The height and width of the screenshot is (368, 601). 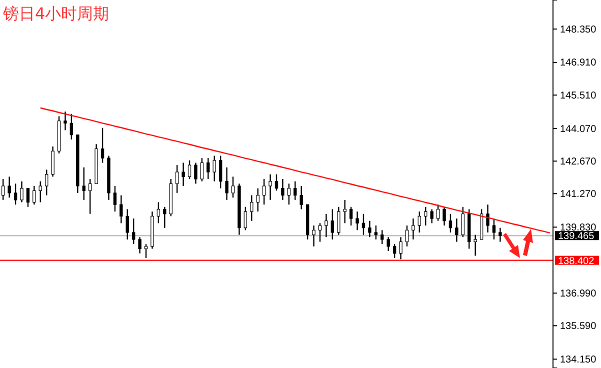 I want to click on ref-line-label: 139.465, so click(x=576, y=236).